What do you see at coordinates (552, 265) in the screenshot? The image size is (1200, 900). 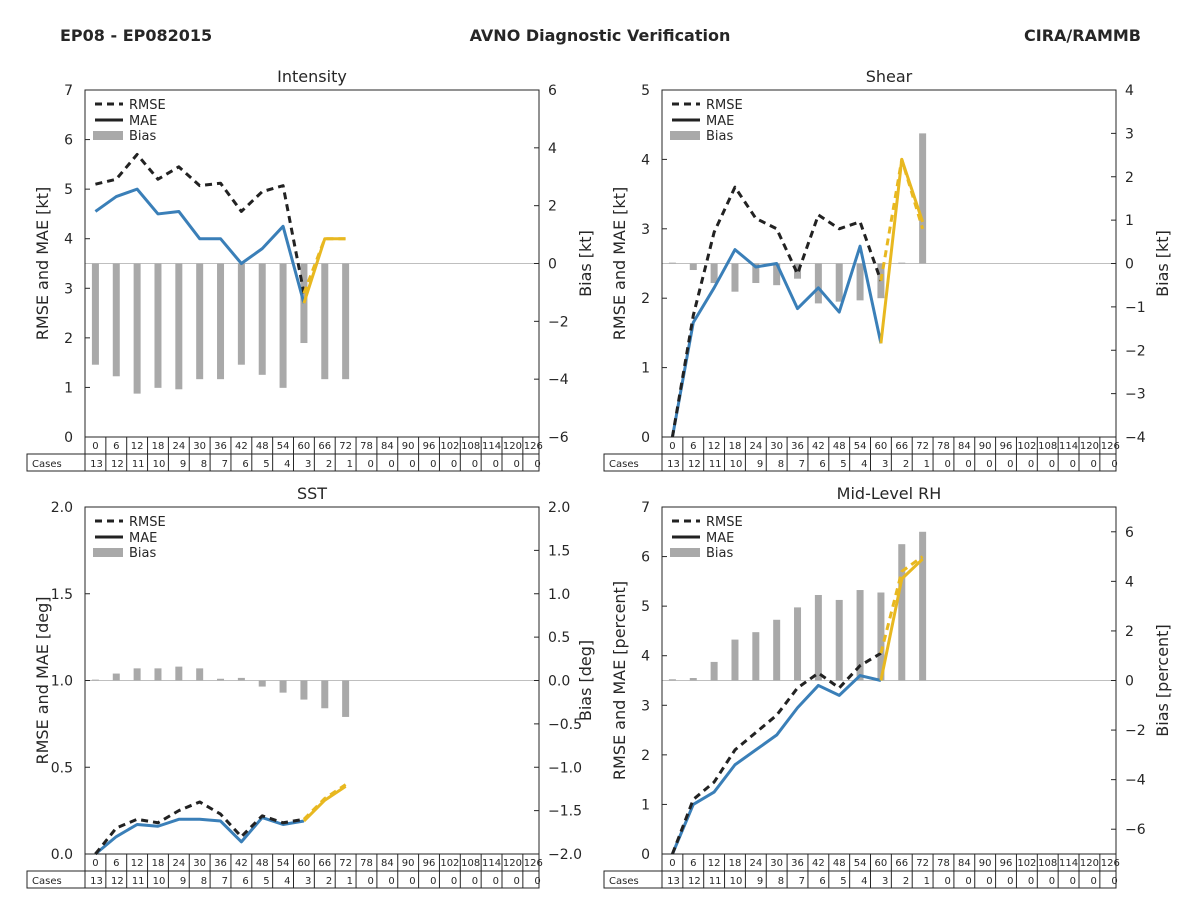 I see `right-tick-label: 0` at bounding box center [552, 265].